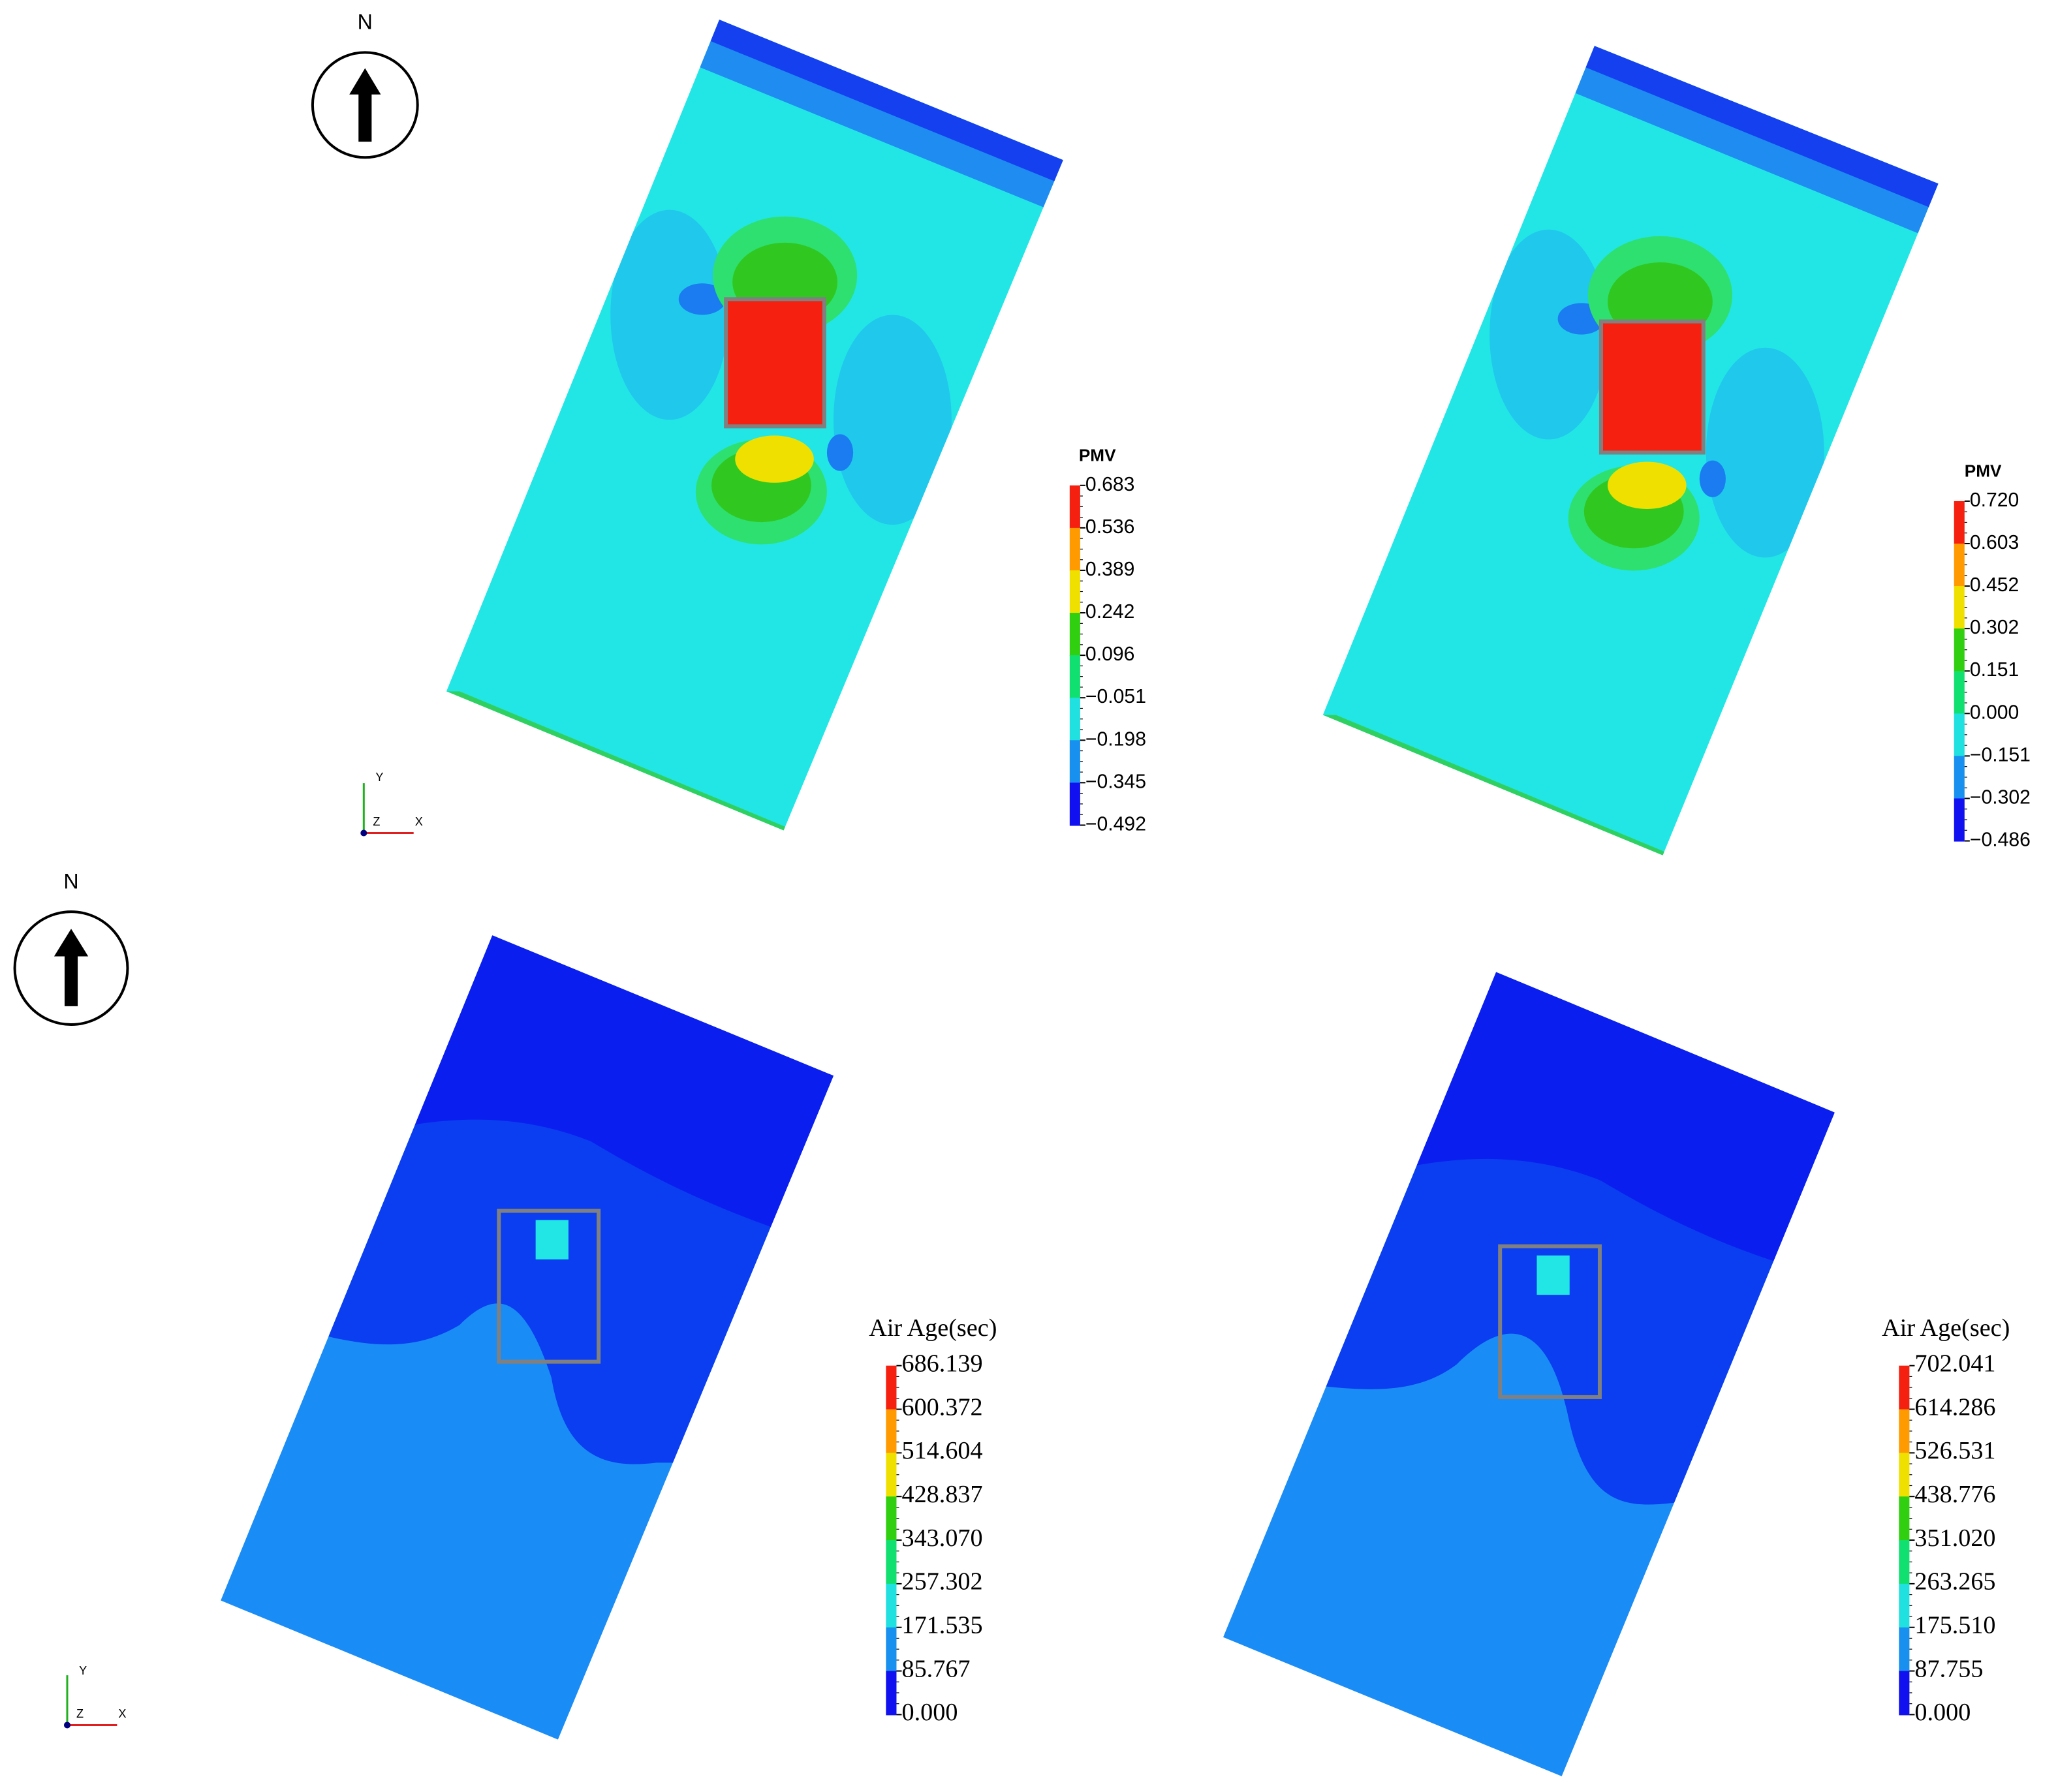 This screenshot has width=2058, height=1792. What do you see at coordinates (1994, 500) in the screenshot?
I see `colorbar-label: 0.720` at bounding box center [1994, 500].